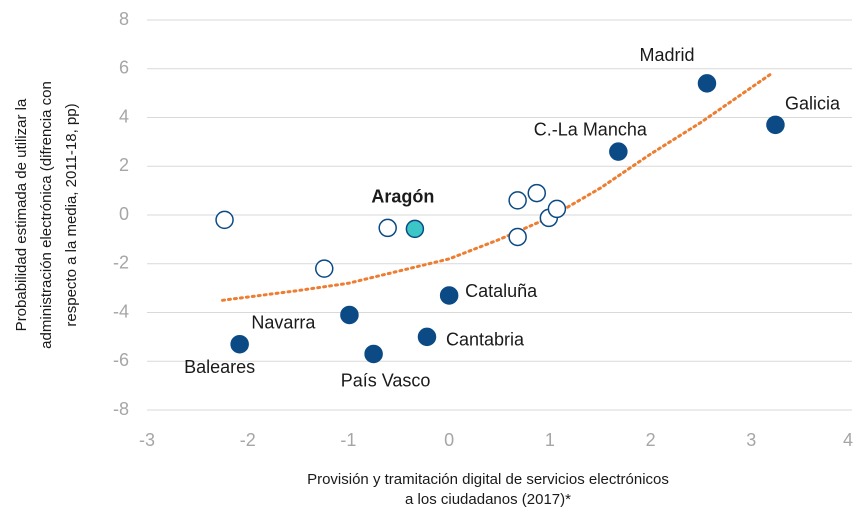 Image resolution: width=858 pixels, height=513 pixels. Describe the element at coordinates (386, 381) in the screenshot. I see `point-label: País Vasco` at that location.